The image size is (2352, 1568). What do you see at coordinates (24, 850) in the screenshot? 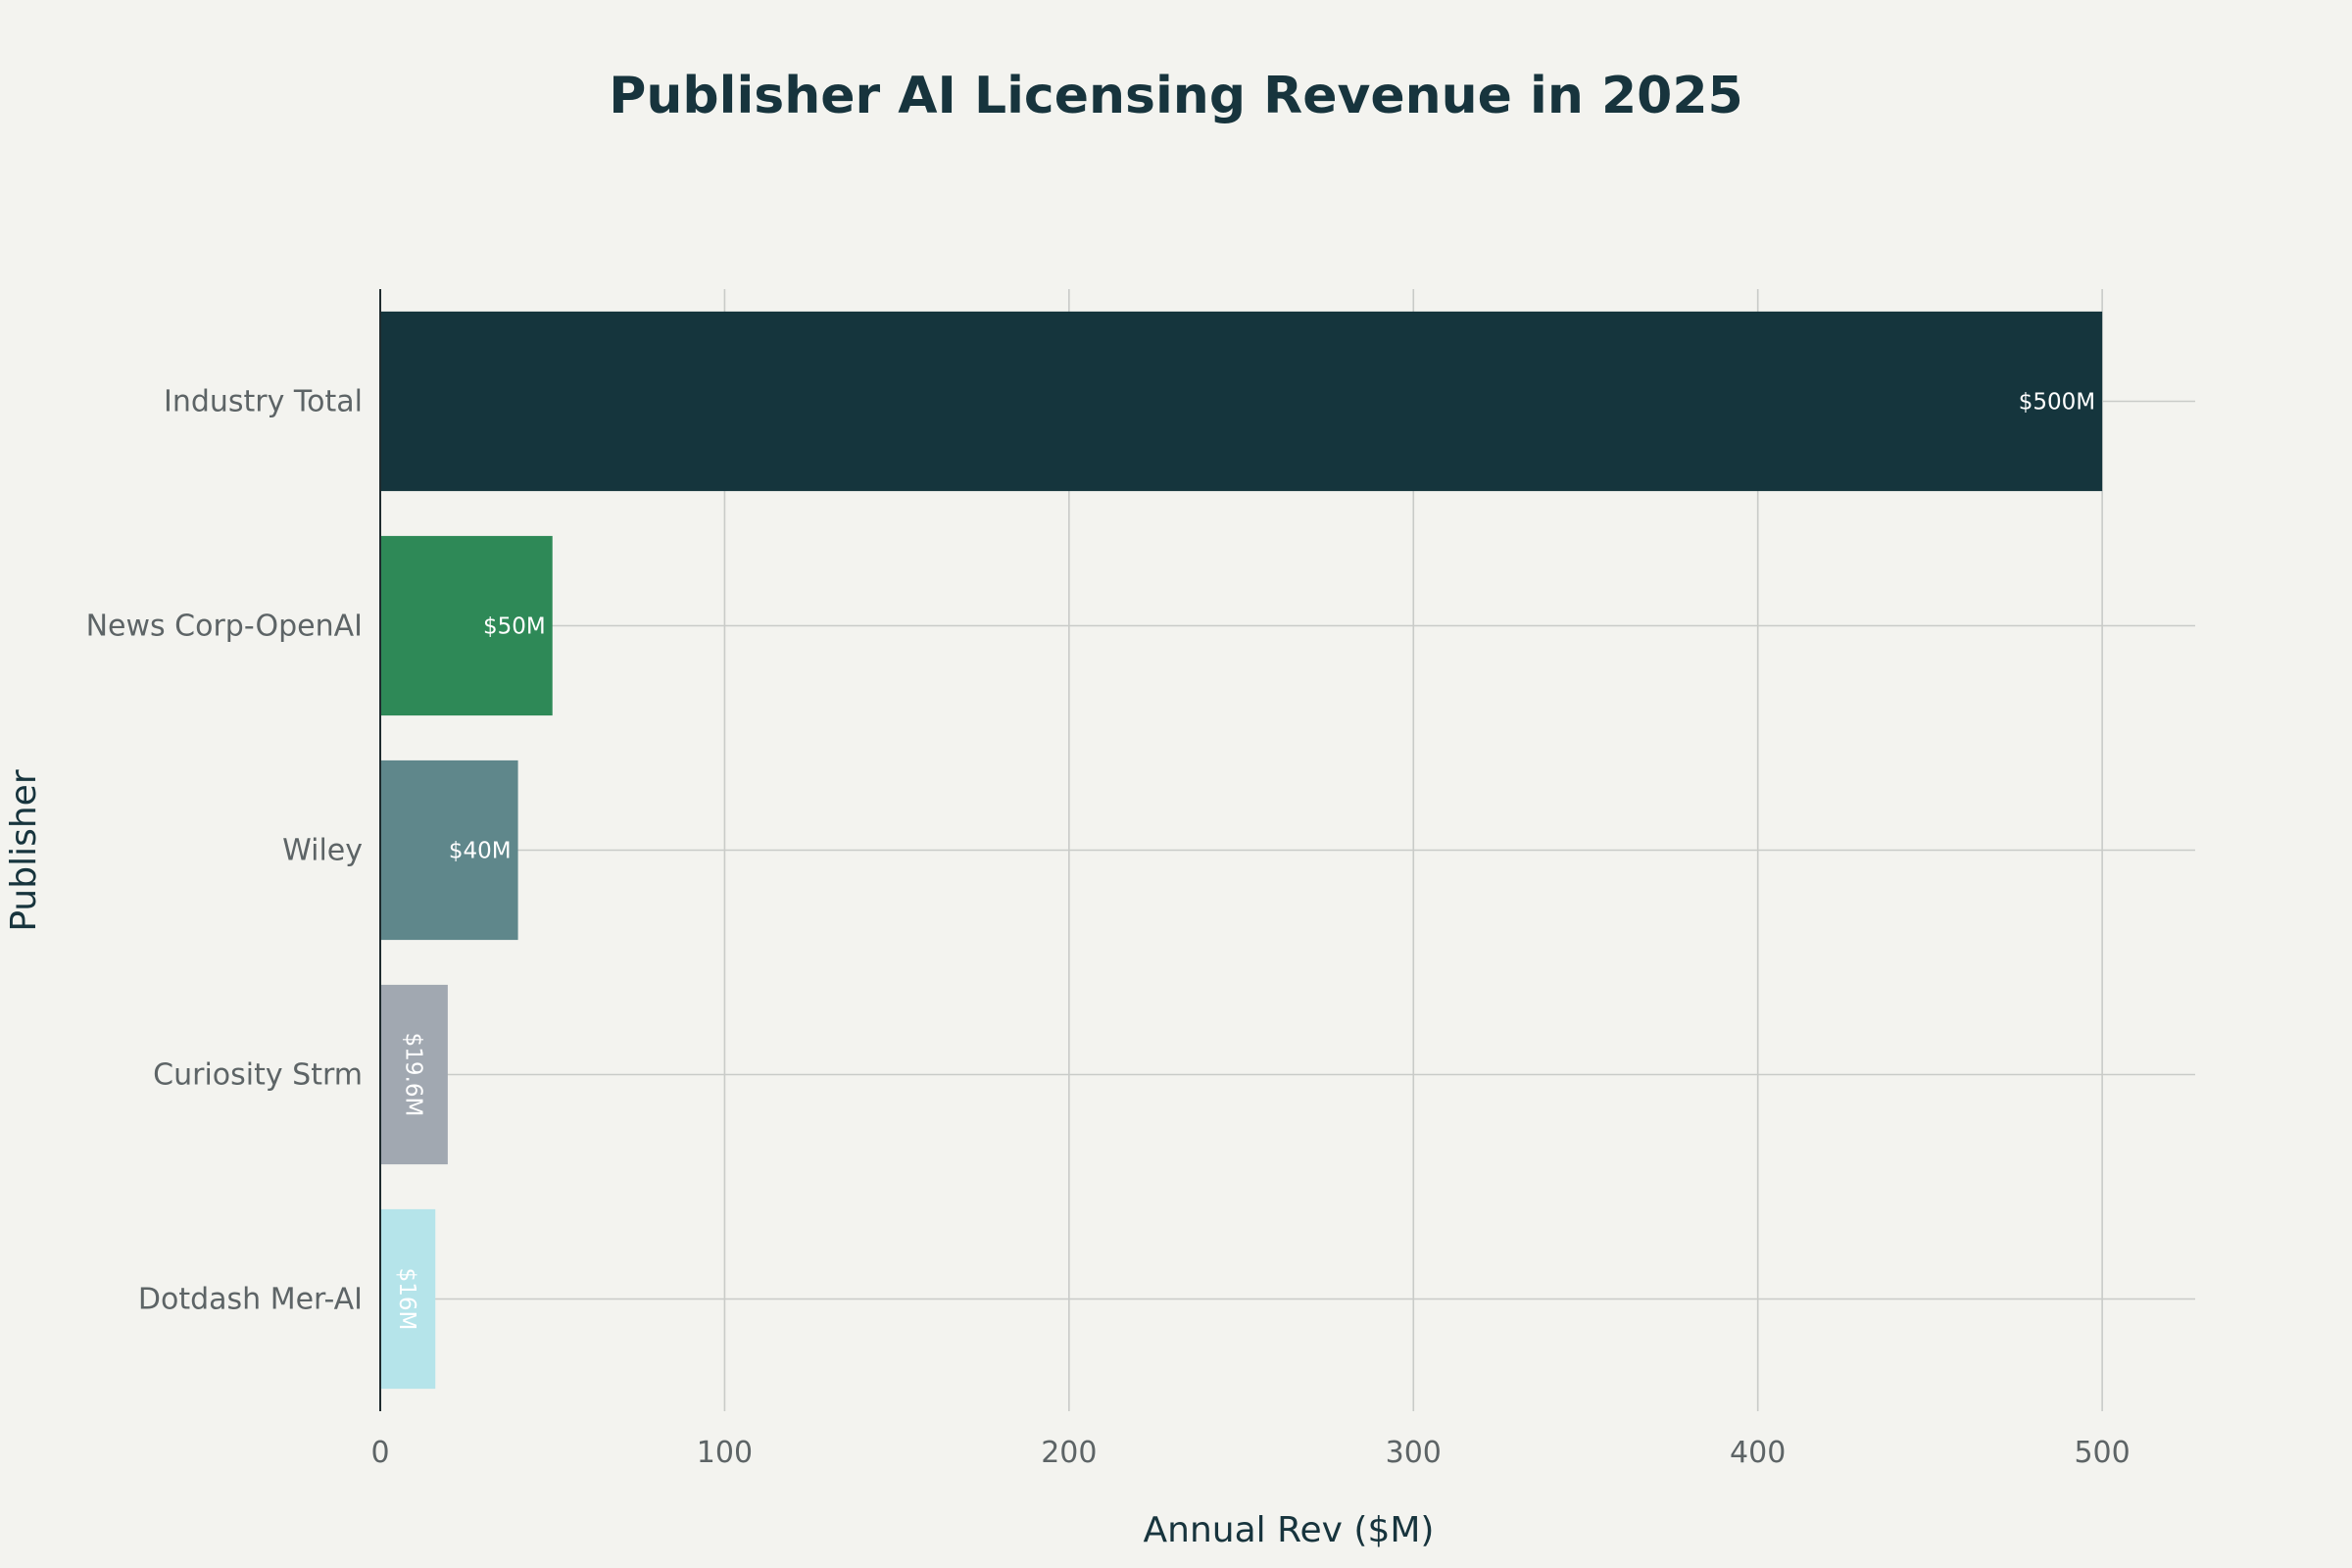
I see `y-axis-title: Publisher` at bounding box center [24, 850].